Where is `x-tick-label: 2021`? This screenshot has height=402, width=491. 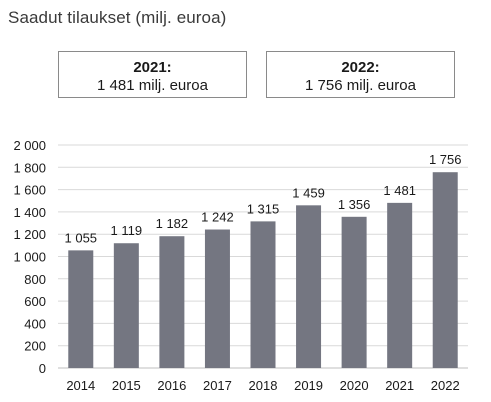 x-tick-label: 2021 is located at coordinates (399, 385).